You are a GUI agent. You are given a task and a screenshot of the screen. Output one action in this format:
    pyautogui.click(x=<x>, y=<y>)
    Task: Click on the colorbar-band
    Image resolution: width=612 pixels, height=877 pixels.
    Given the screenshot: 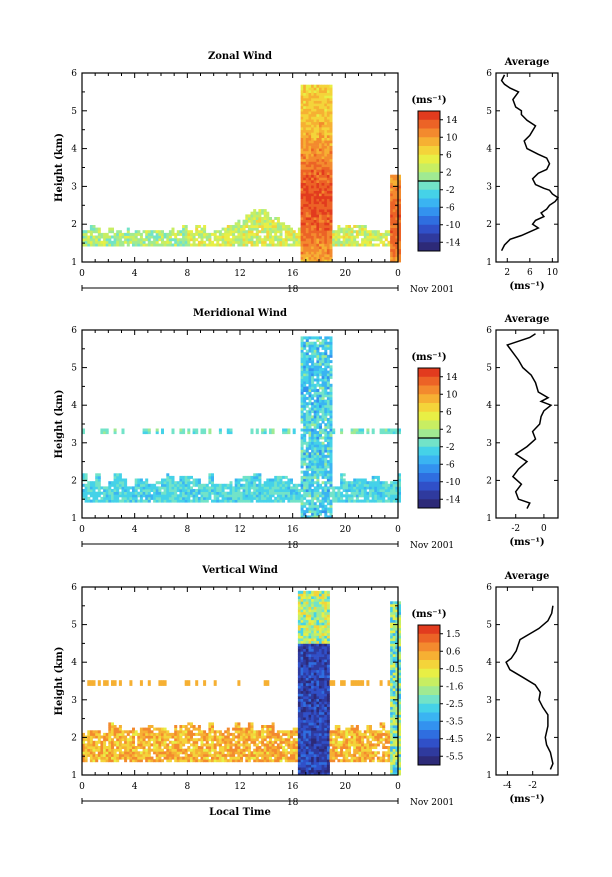 What is the action you would take?
    pyautogui.click(x=429, y=416)
    